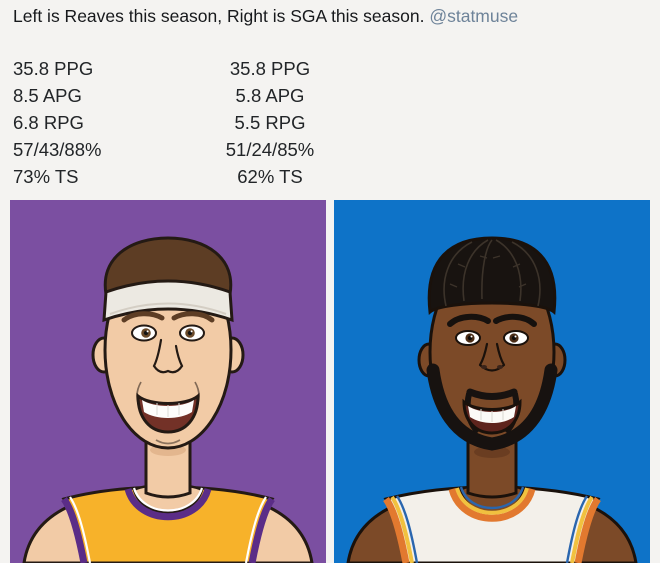 This screenshot has height=563, width=660. I want to click on stat-ppg-left: 35.8 PPG, so click(53, 68).